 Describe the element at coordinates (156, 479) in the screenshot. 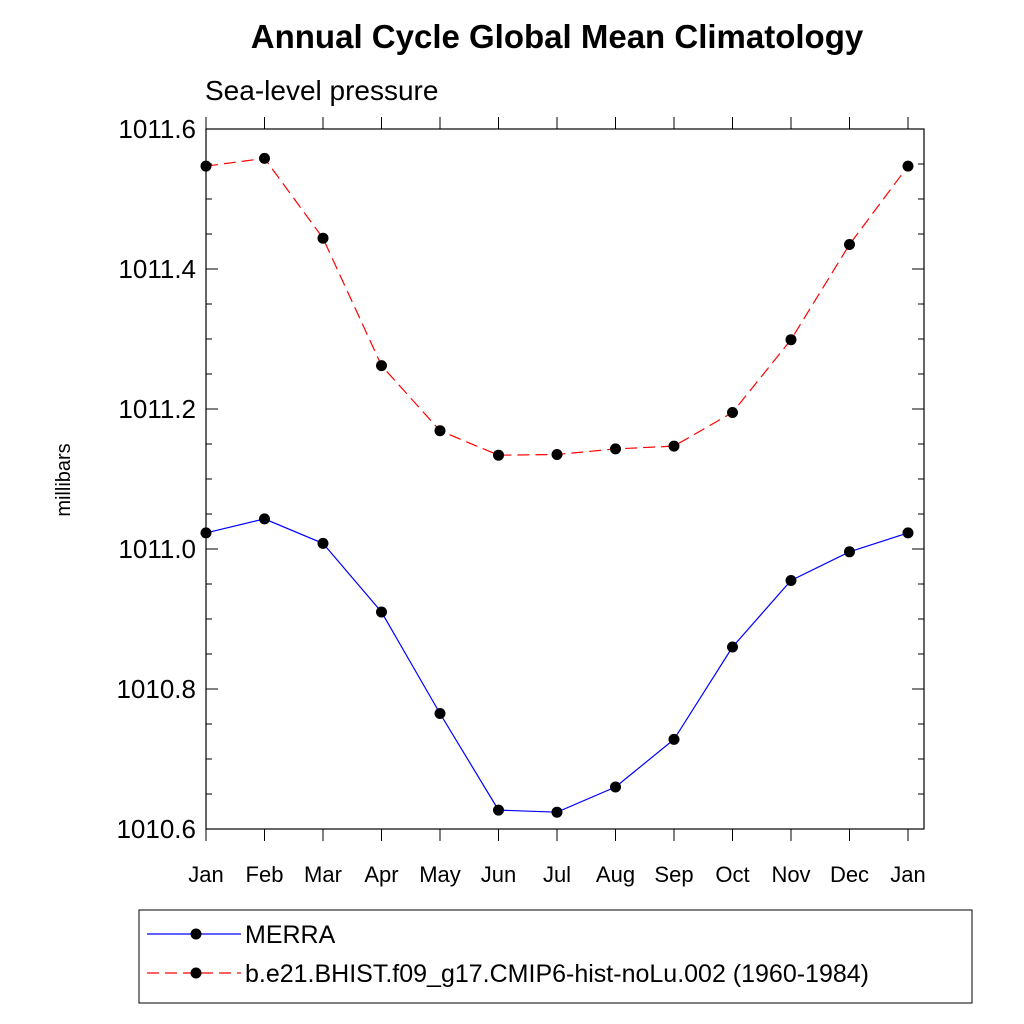

I see `y-tick-labels: 1010.6 1010.8 1011.0 1011.2 1011.4 1011.6` at that location.